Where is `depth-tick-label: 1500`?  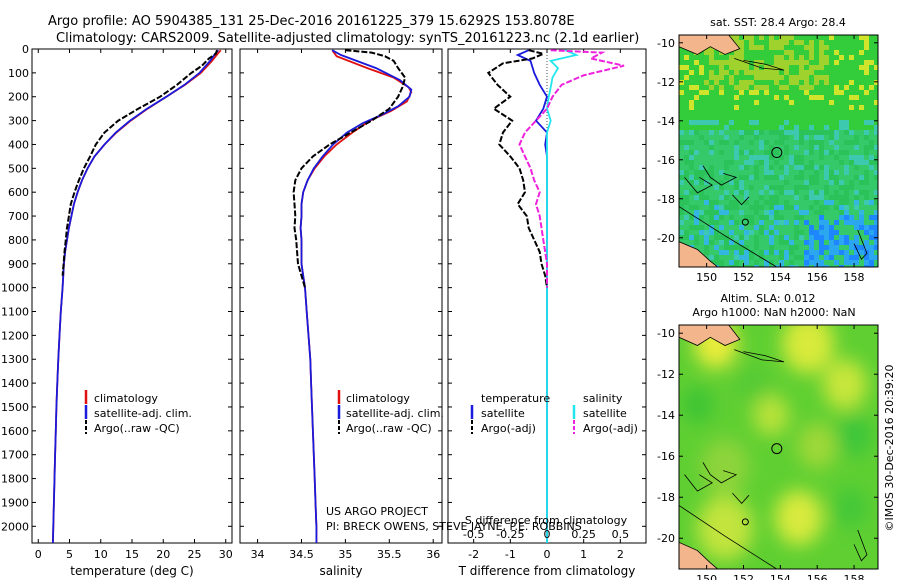 depth-tick-label: 1500 is located at coordinates (15, 407).